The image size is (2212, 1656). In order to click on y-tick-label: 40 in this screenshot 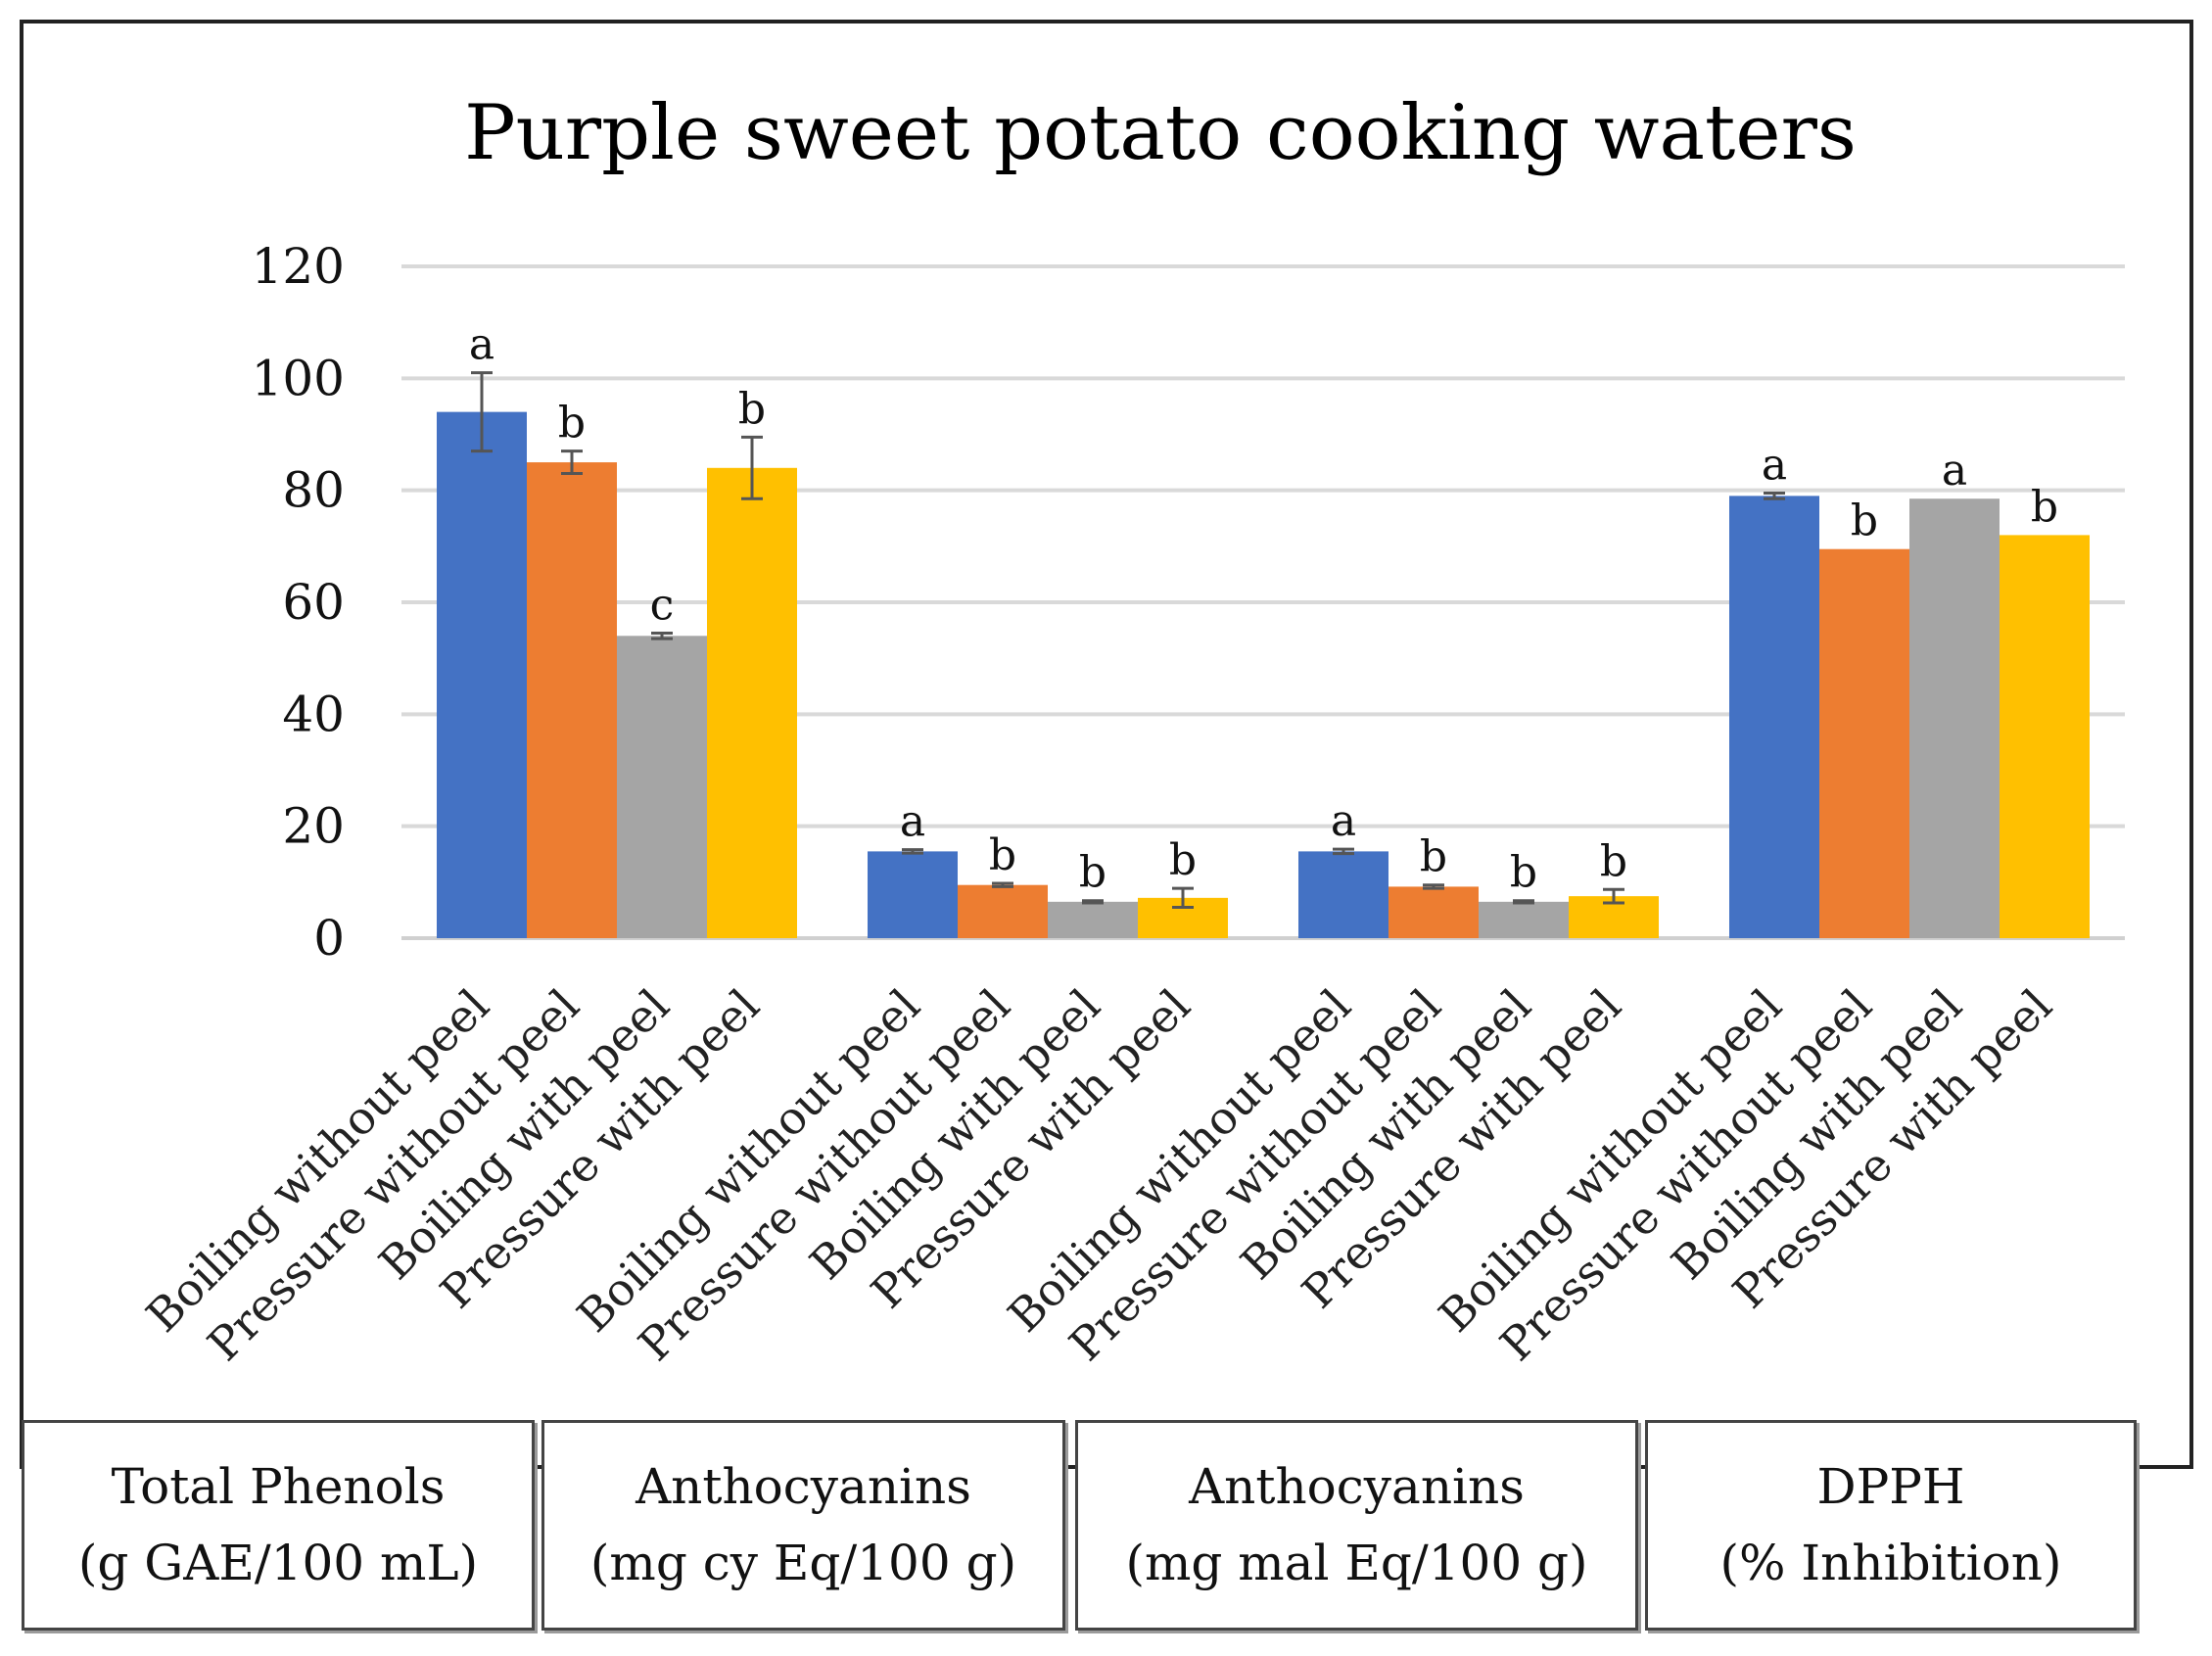, I will do `click(313, 714)`.